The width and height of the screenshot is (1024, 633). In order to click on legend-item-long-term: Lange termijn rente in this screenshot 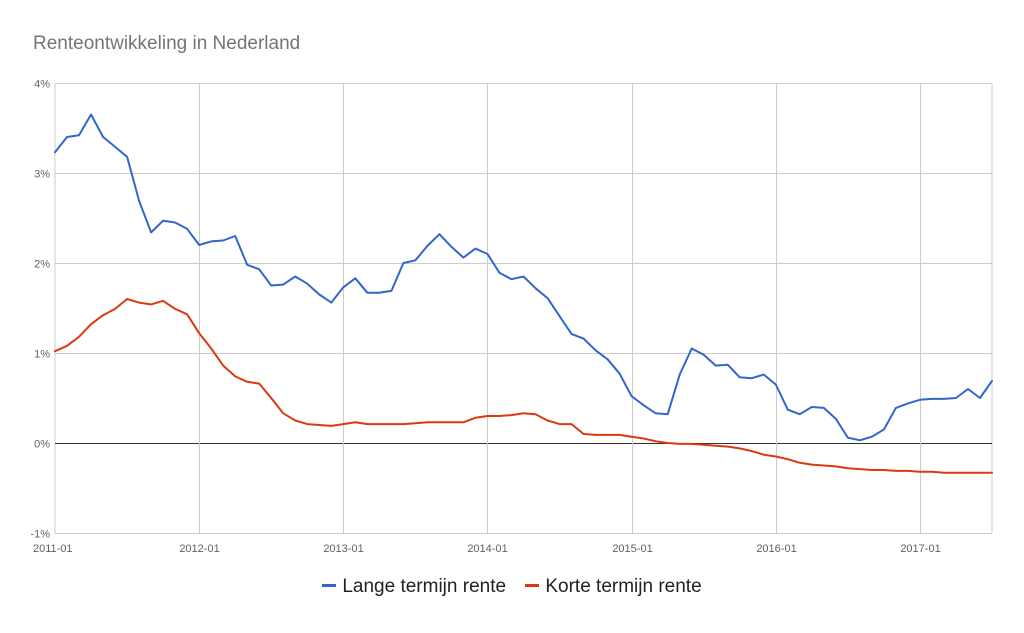, I will do `click(414, 587)`.